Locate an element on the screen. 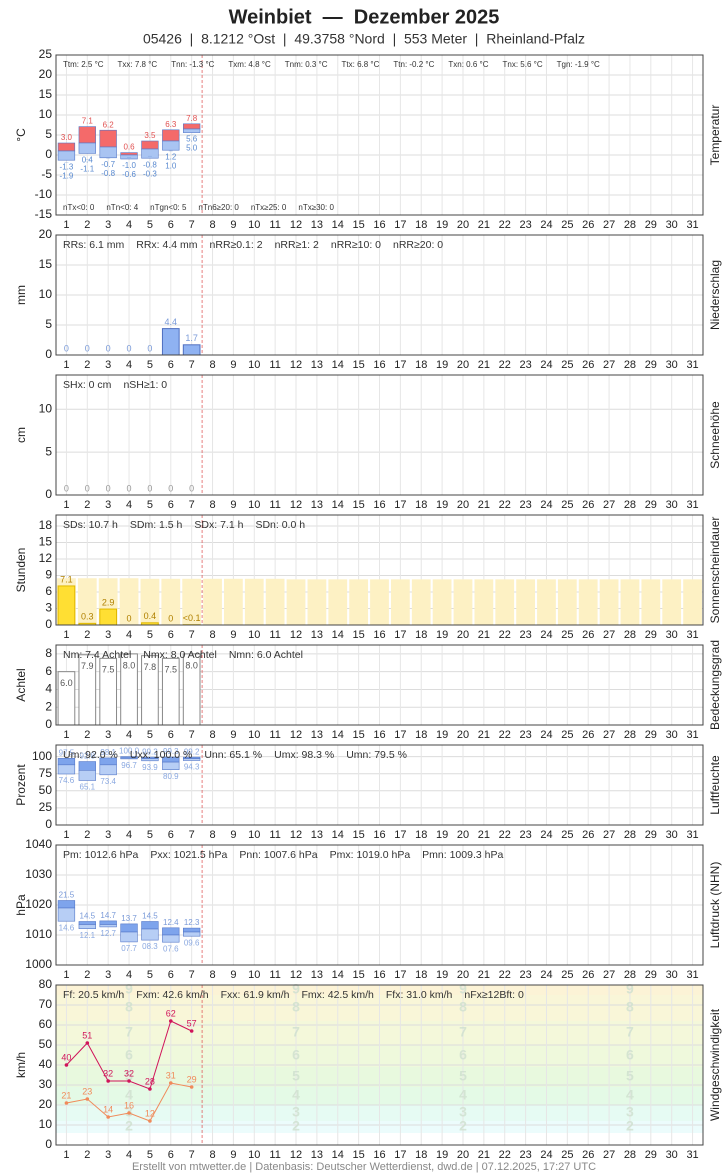 Image resolution: width=728 pixels, height=1175 pixels. ground-min-label: 1.0 is located at coordinates (171, 165).